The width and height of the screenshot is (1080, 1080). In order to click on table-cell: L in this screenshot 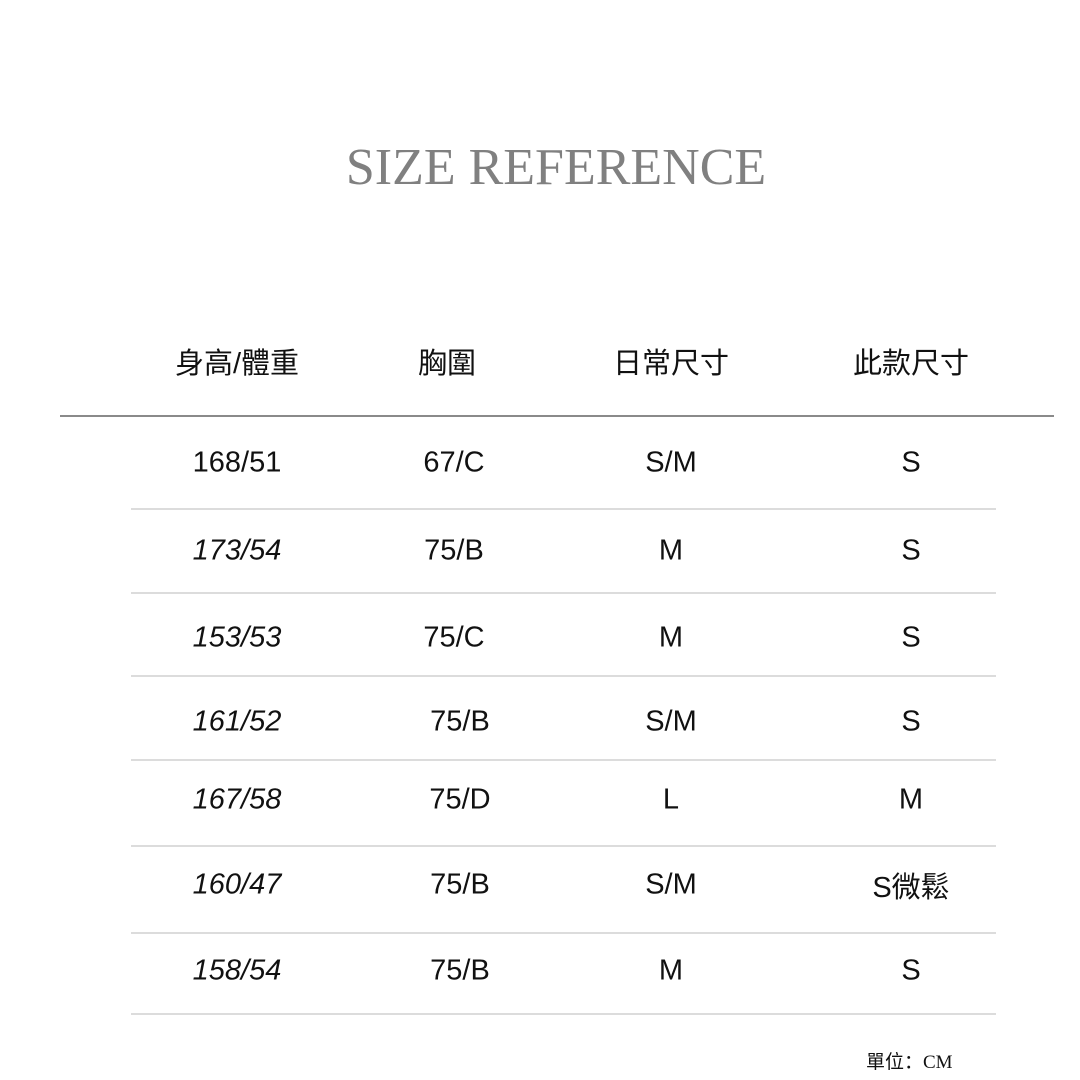, I will do `click(671, 799)`.